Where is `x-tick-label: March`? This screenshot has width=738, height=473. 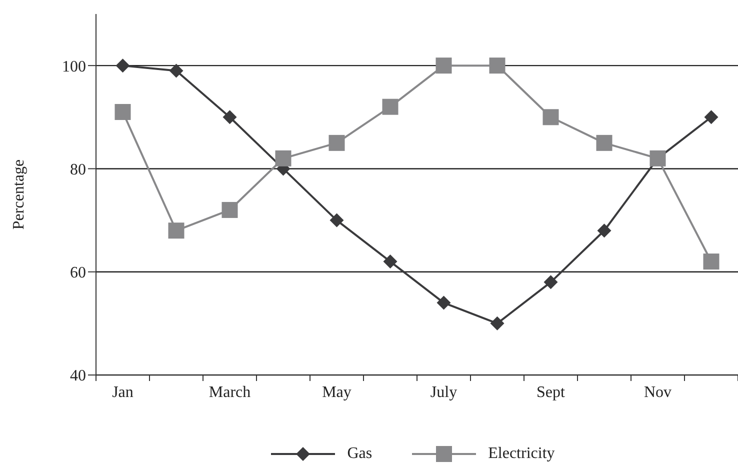 x-tick-label: March is located at coordinates (229, 392).